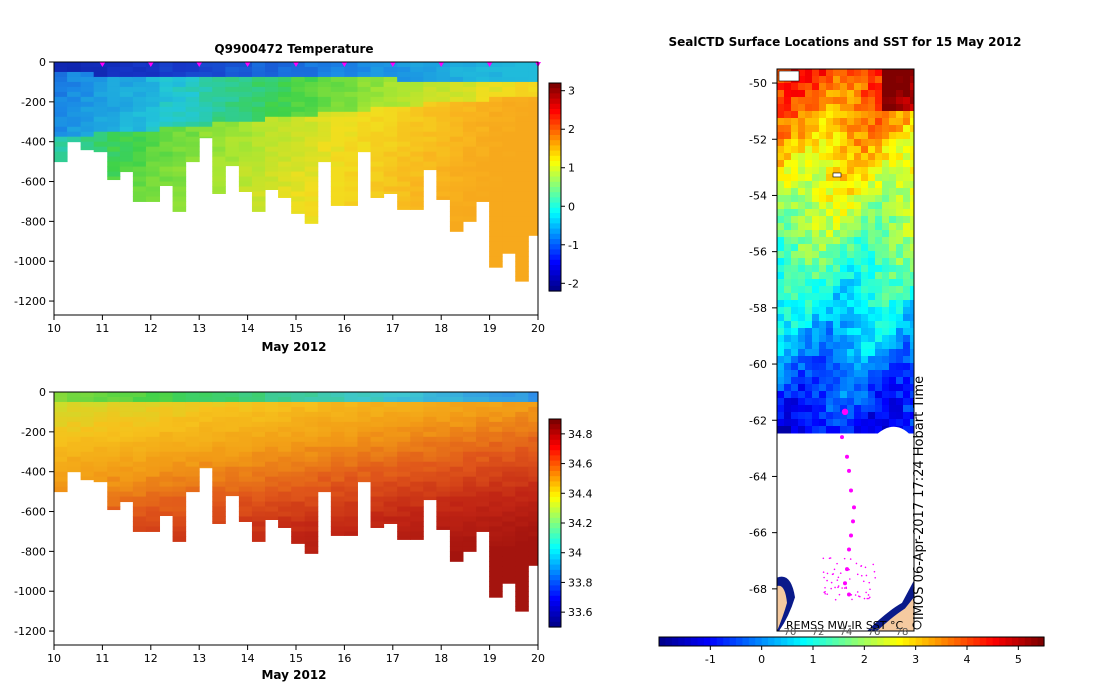  I want to click on y-tick-label: -1200, so click(30, 631).